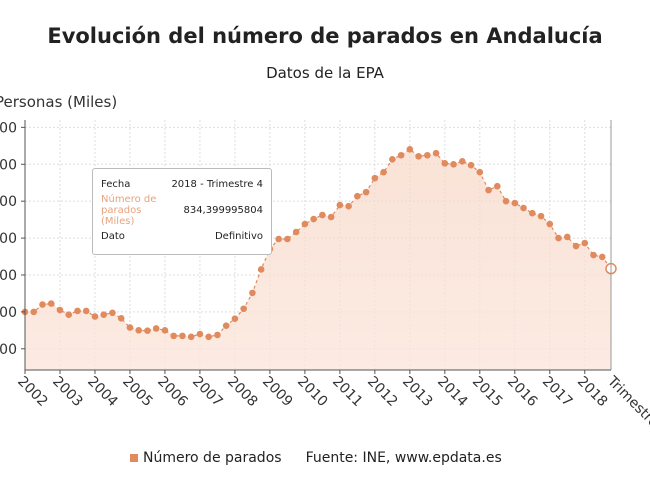  I want to click on y-tick-label: 1.400, so click(8, 165).